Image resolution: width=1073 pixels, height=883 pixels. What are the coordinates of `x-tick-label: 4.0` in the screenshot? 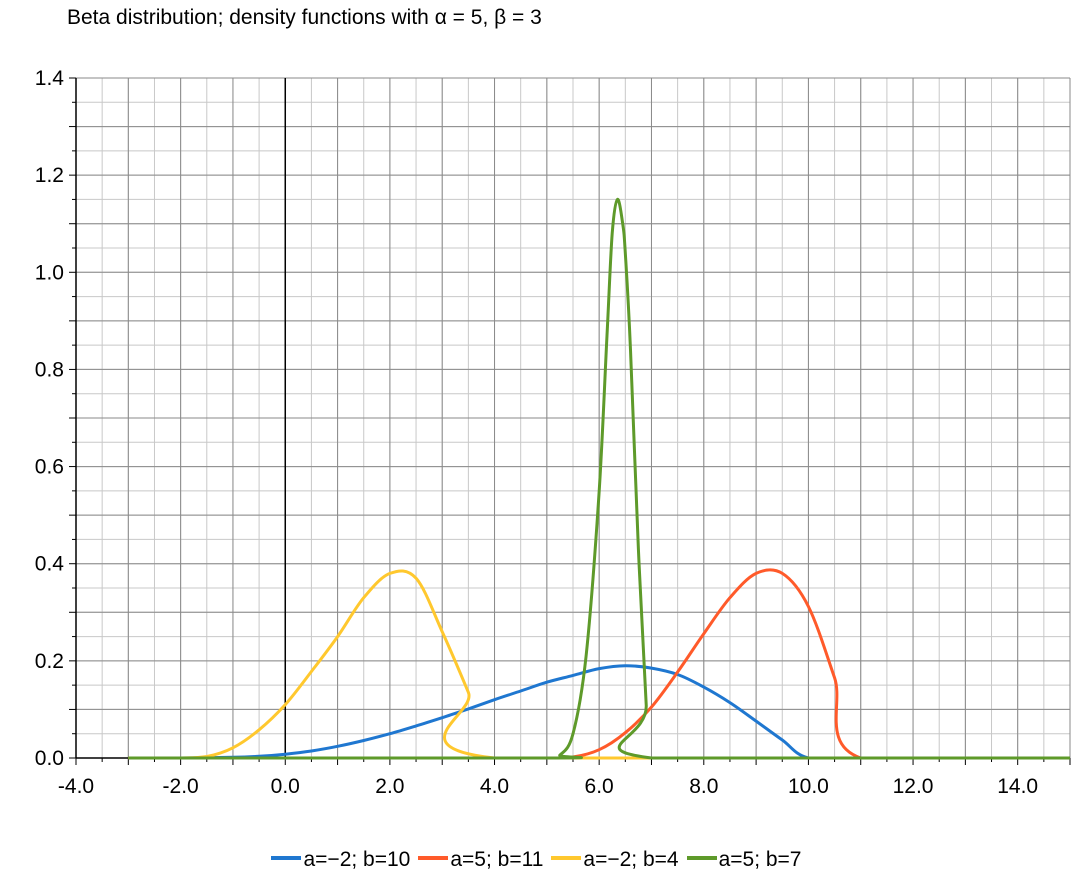 It's located at (494, 786).